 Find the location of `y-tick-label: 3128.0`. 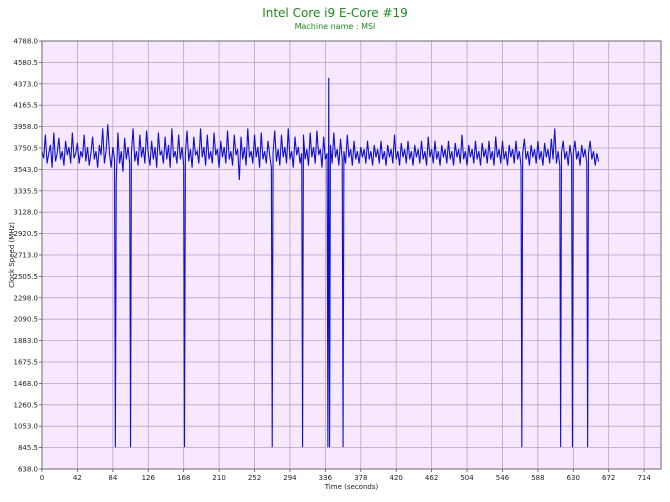

y-tick-label: 3128.0 is located at coordinates (26, 213).